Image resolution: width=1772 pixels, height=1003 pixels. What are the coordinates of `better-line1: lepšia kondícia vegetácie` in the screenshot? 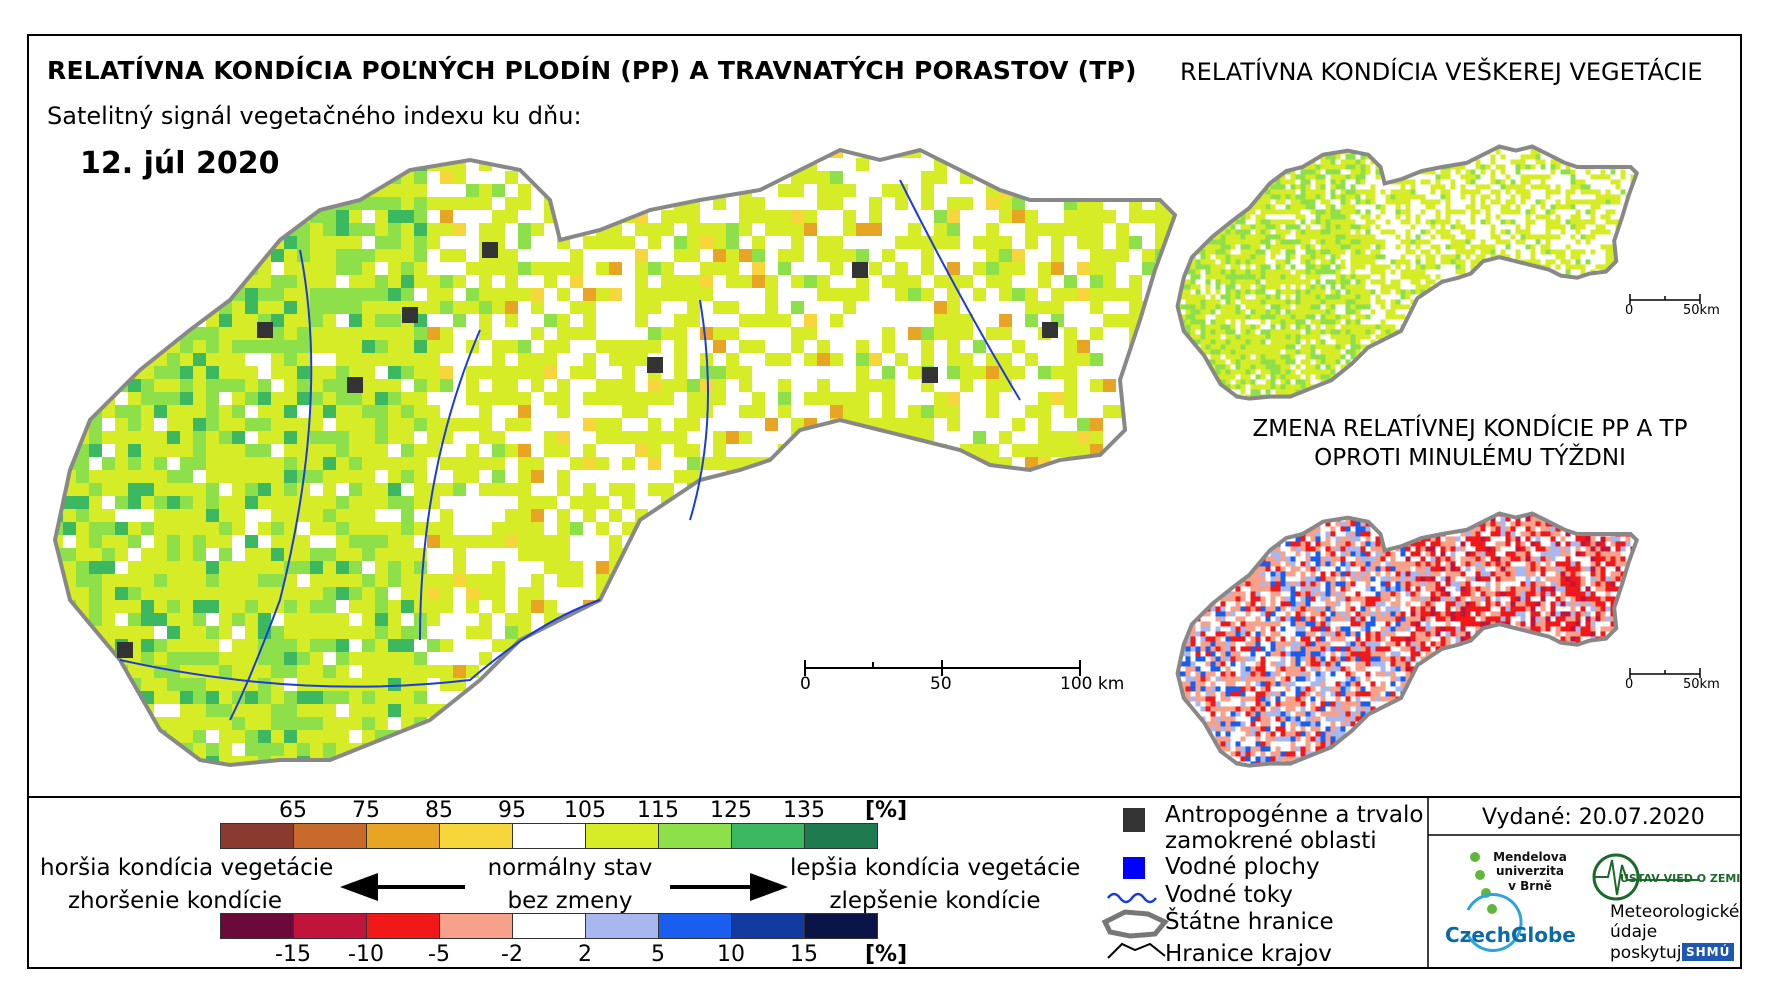 It's located at (935, 868).